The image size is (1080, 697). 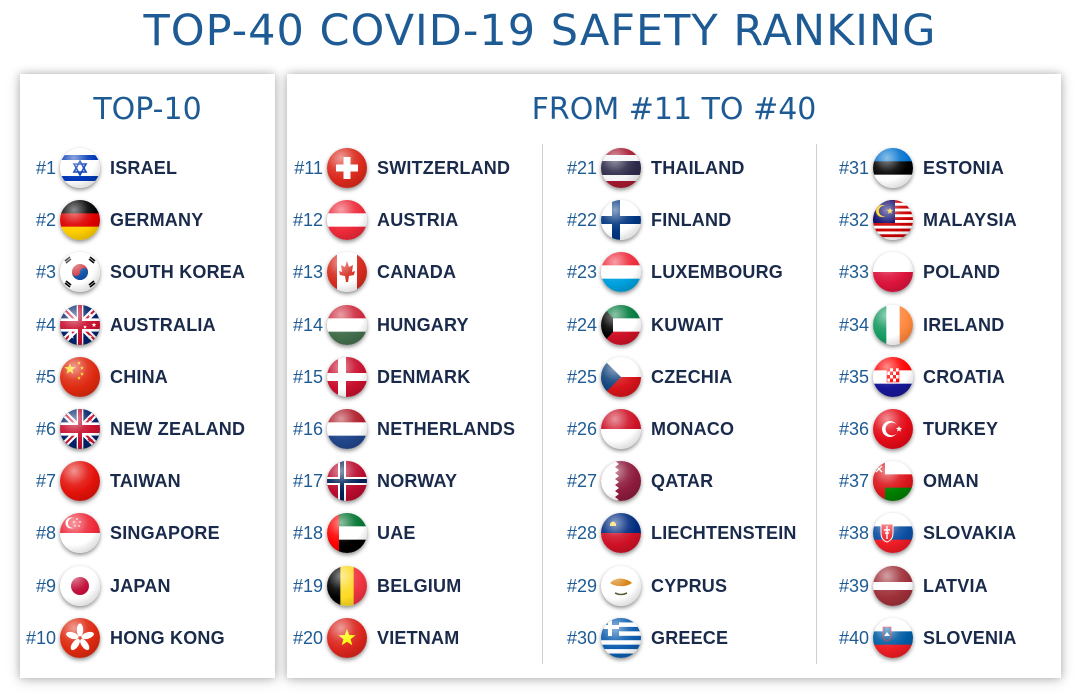 I want to click on country-name: IRELAND, so click(x=964, y=324).